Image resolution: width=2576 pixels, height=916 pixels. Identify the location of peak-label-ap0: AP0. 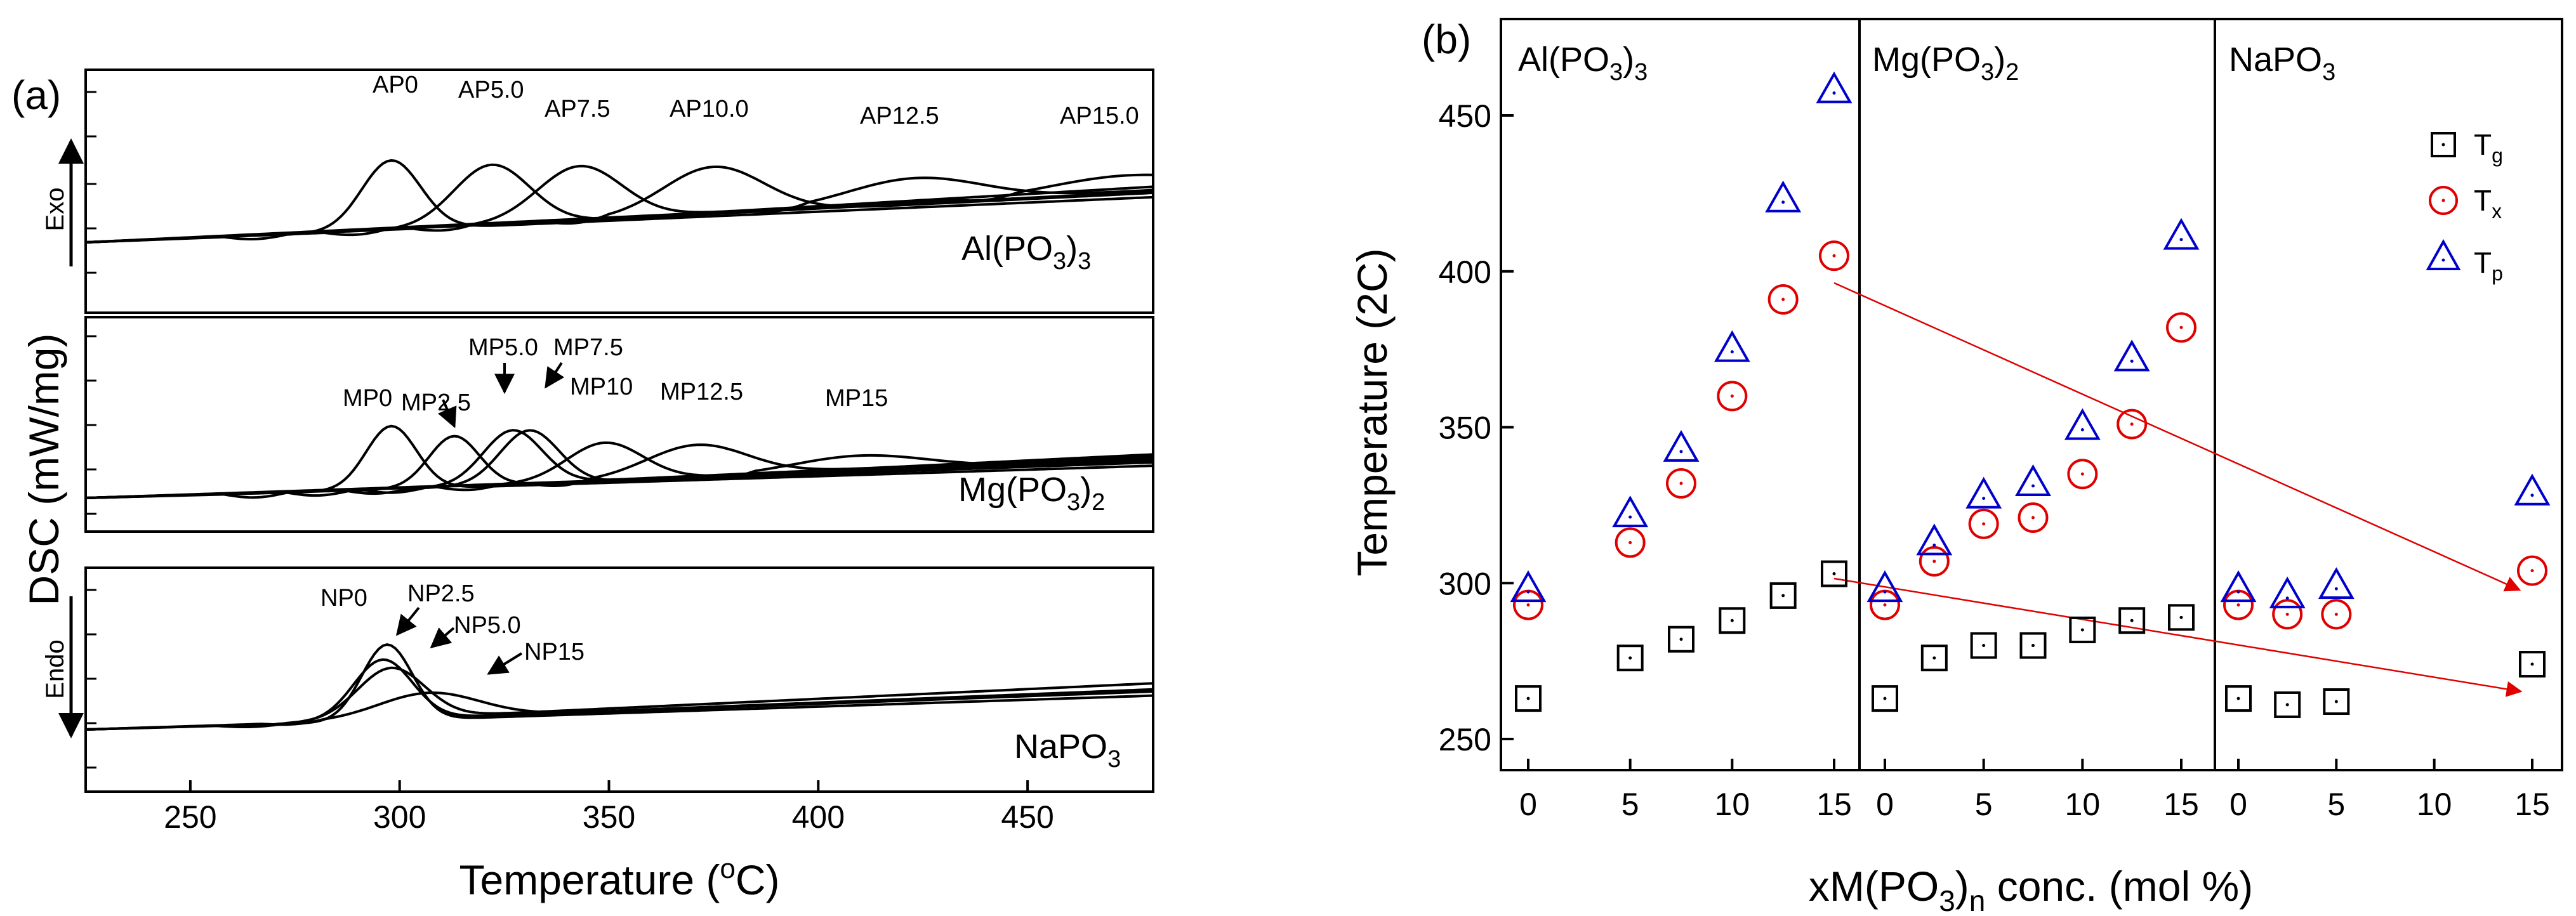
(395, 85).